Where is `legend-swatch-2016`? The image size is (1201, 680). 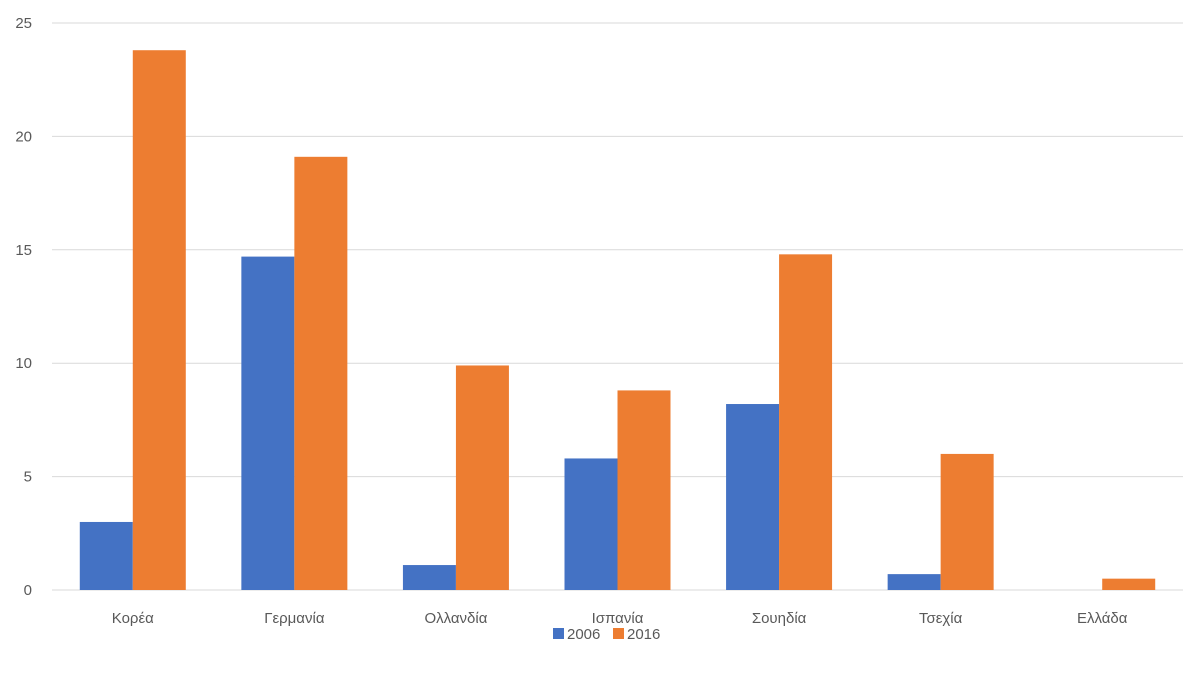
legend-swatch-2016 is located at coordinates (618, 633).